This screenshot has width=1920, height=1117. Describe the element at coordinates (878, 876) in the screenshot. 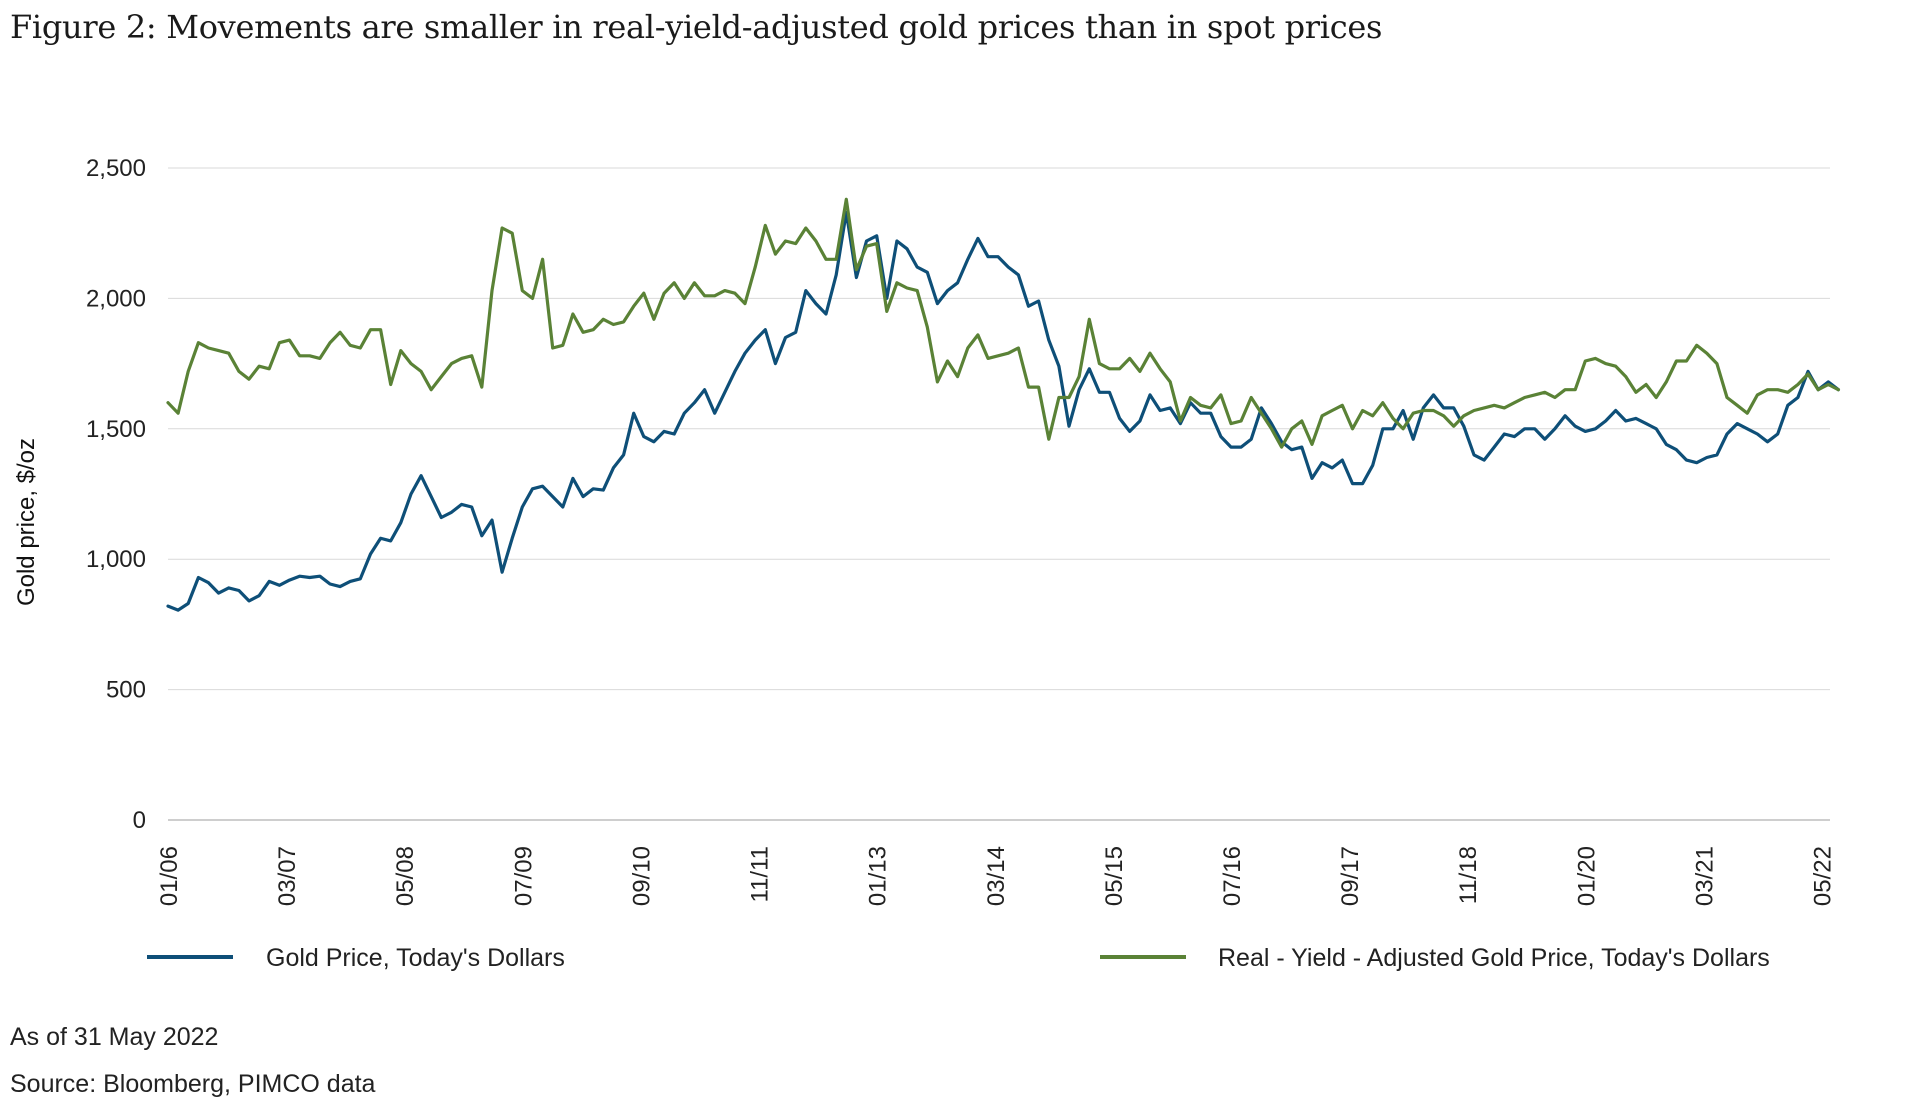

I see `x-tick-label: 01/13` at that location.